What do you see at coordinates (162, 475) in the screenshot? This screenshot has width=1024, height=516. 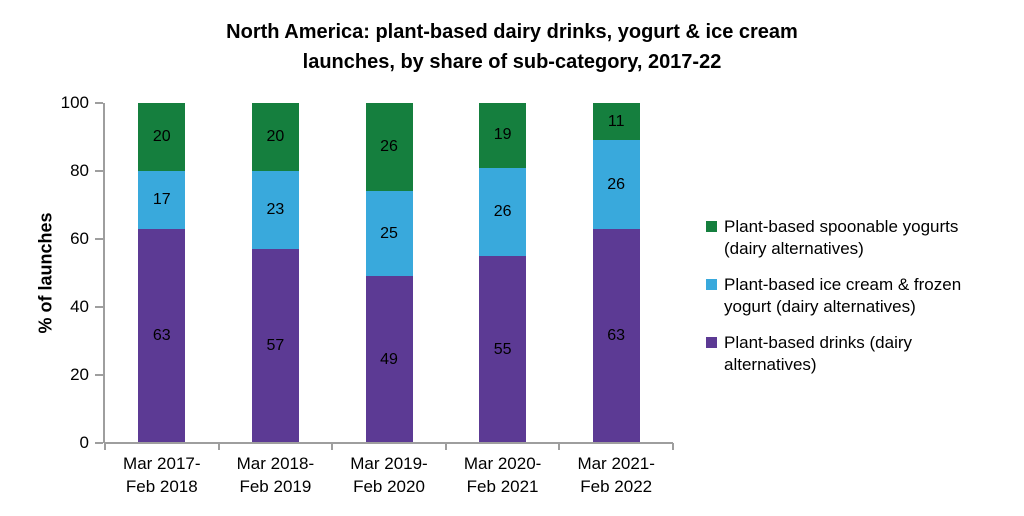 I see `x-category-label: Mar 2017- Feb 2018` at bounding box center [162, 475].